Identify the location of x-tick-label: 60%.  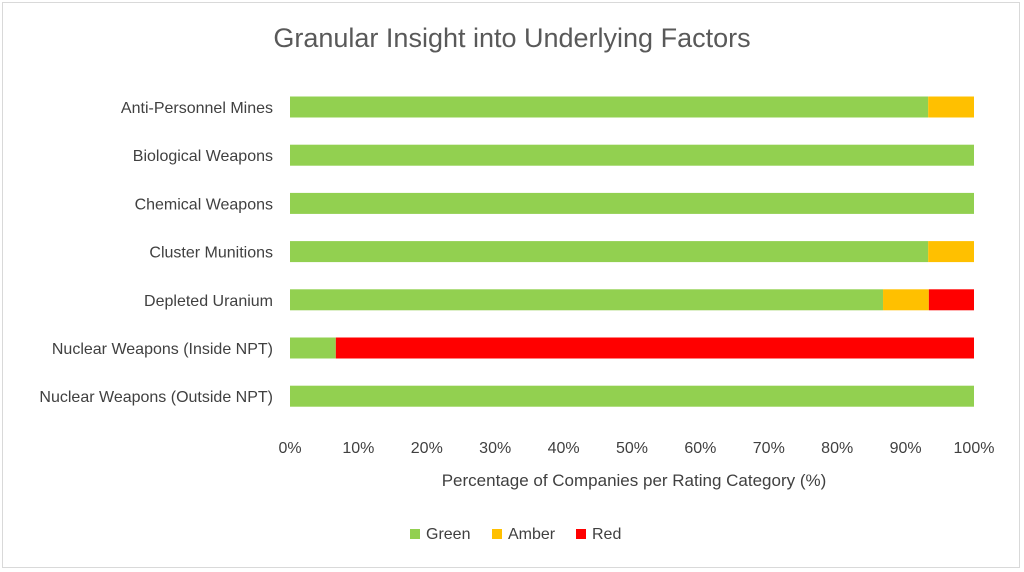
(700, 448).